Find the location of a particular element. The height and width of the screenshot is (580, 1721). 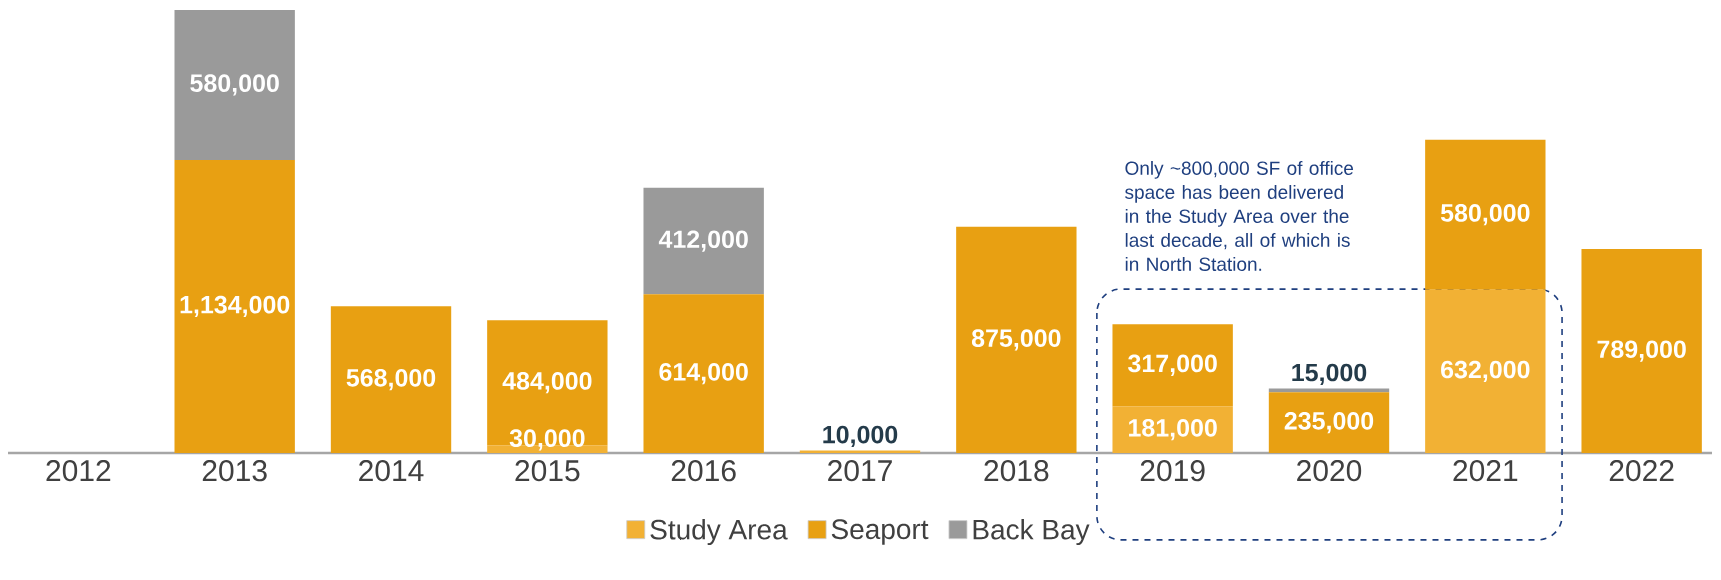

data-label: 789,000 is located at coordinates (1641, 351).